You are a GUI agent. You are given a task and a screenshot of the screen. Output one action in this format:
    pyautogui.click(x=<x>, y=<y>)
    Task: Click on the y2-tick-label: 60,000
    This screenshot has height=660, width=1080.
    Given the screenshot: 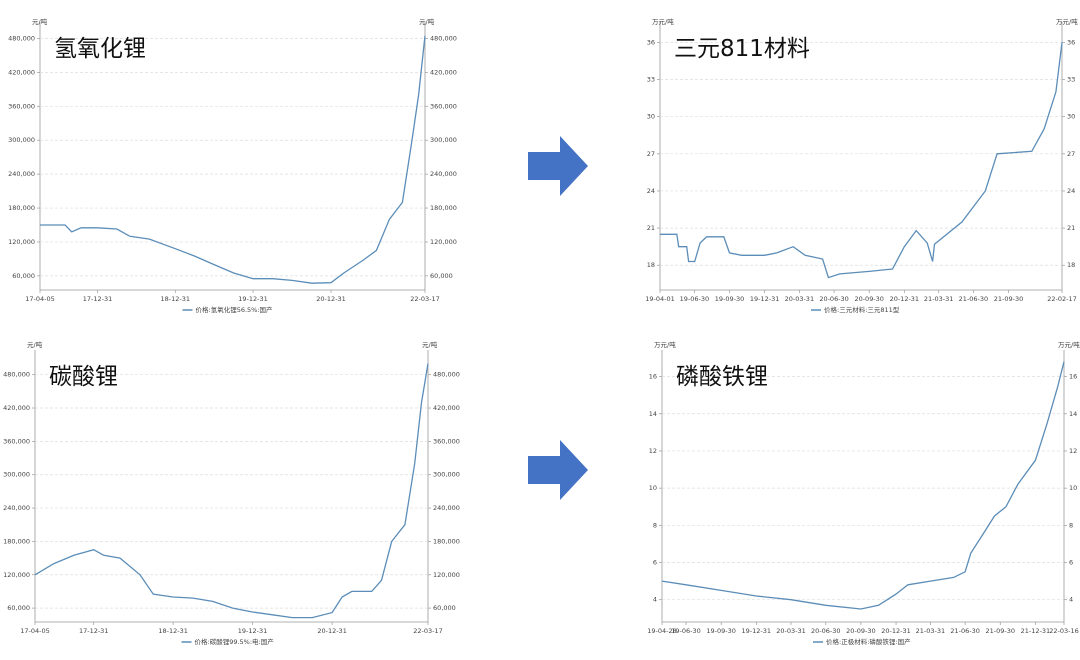 What is the action you would take?
    pyautogui.click(x=441, y=276)
    